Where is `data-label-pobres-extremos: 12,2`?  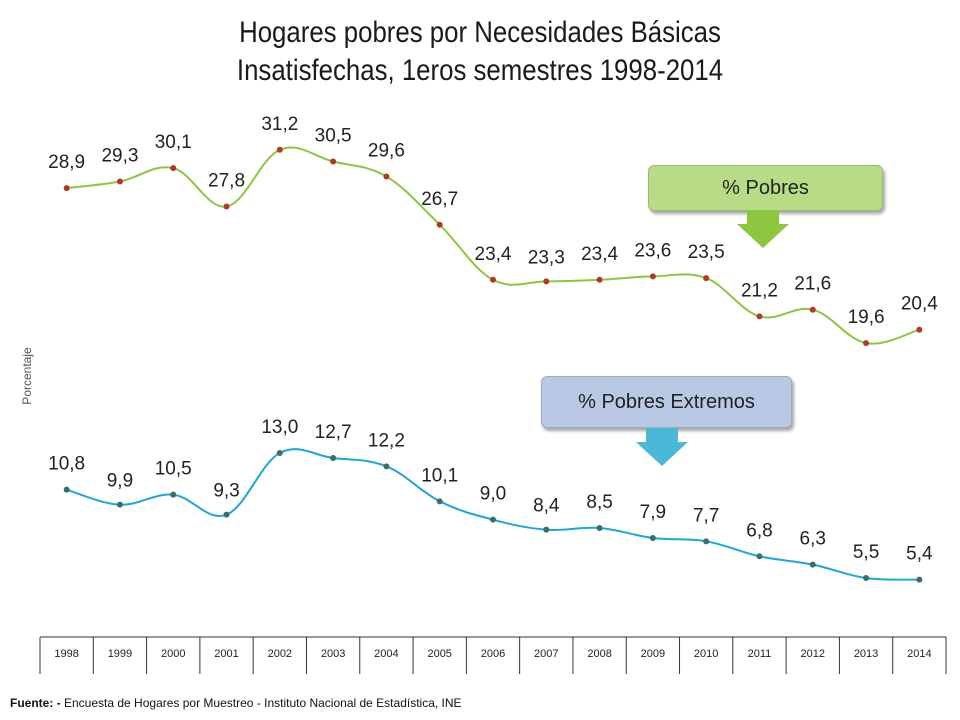 data-label-pobres-extremos: 12,2 is located at coordinates (386, 440).